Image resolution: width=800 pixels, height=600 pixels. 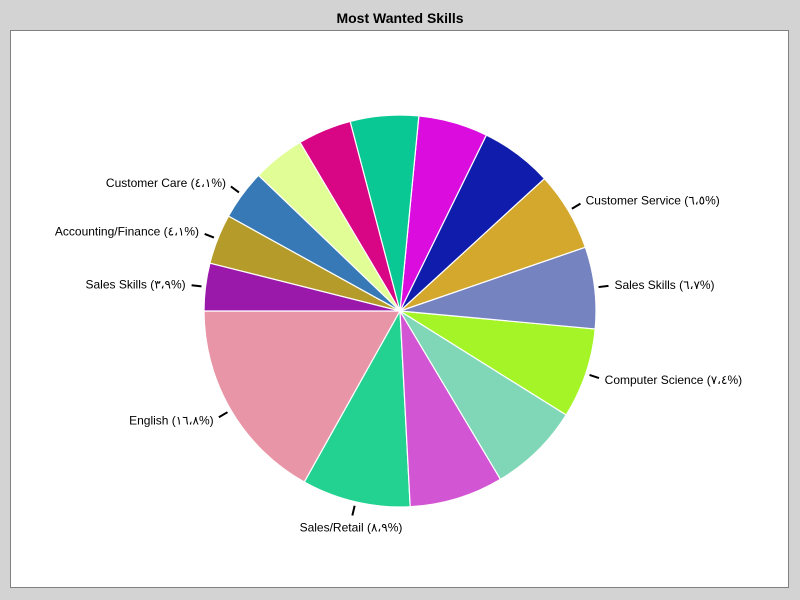 What do you see at coordinates (351, 527) in the screenshot?
I see `slice-label-1: Sales/Retail (٨،٩%)` at bounding box center [351, 527].